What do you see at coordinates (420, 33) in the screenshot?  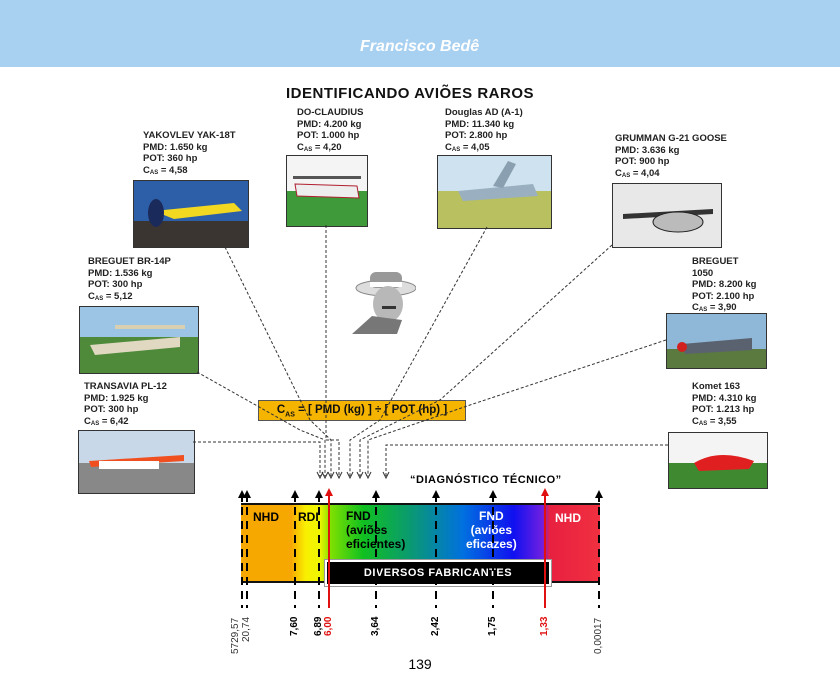 I see `header-band: Francisco Bedê` at bounding box center [420, 33].